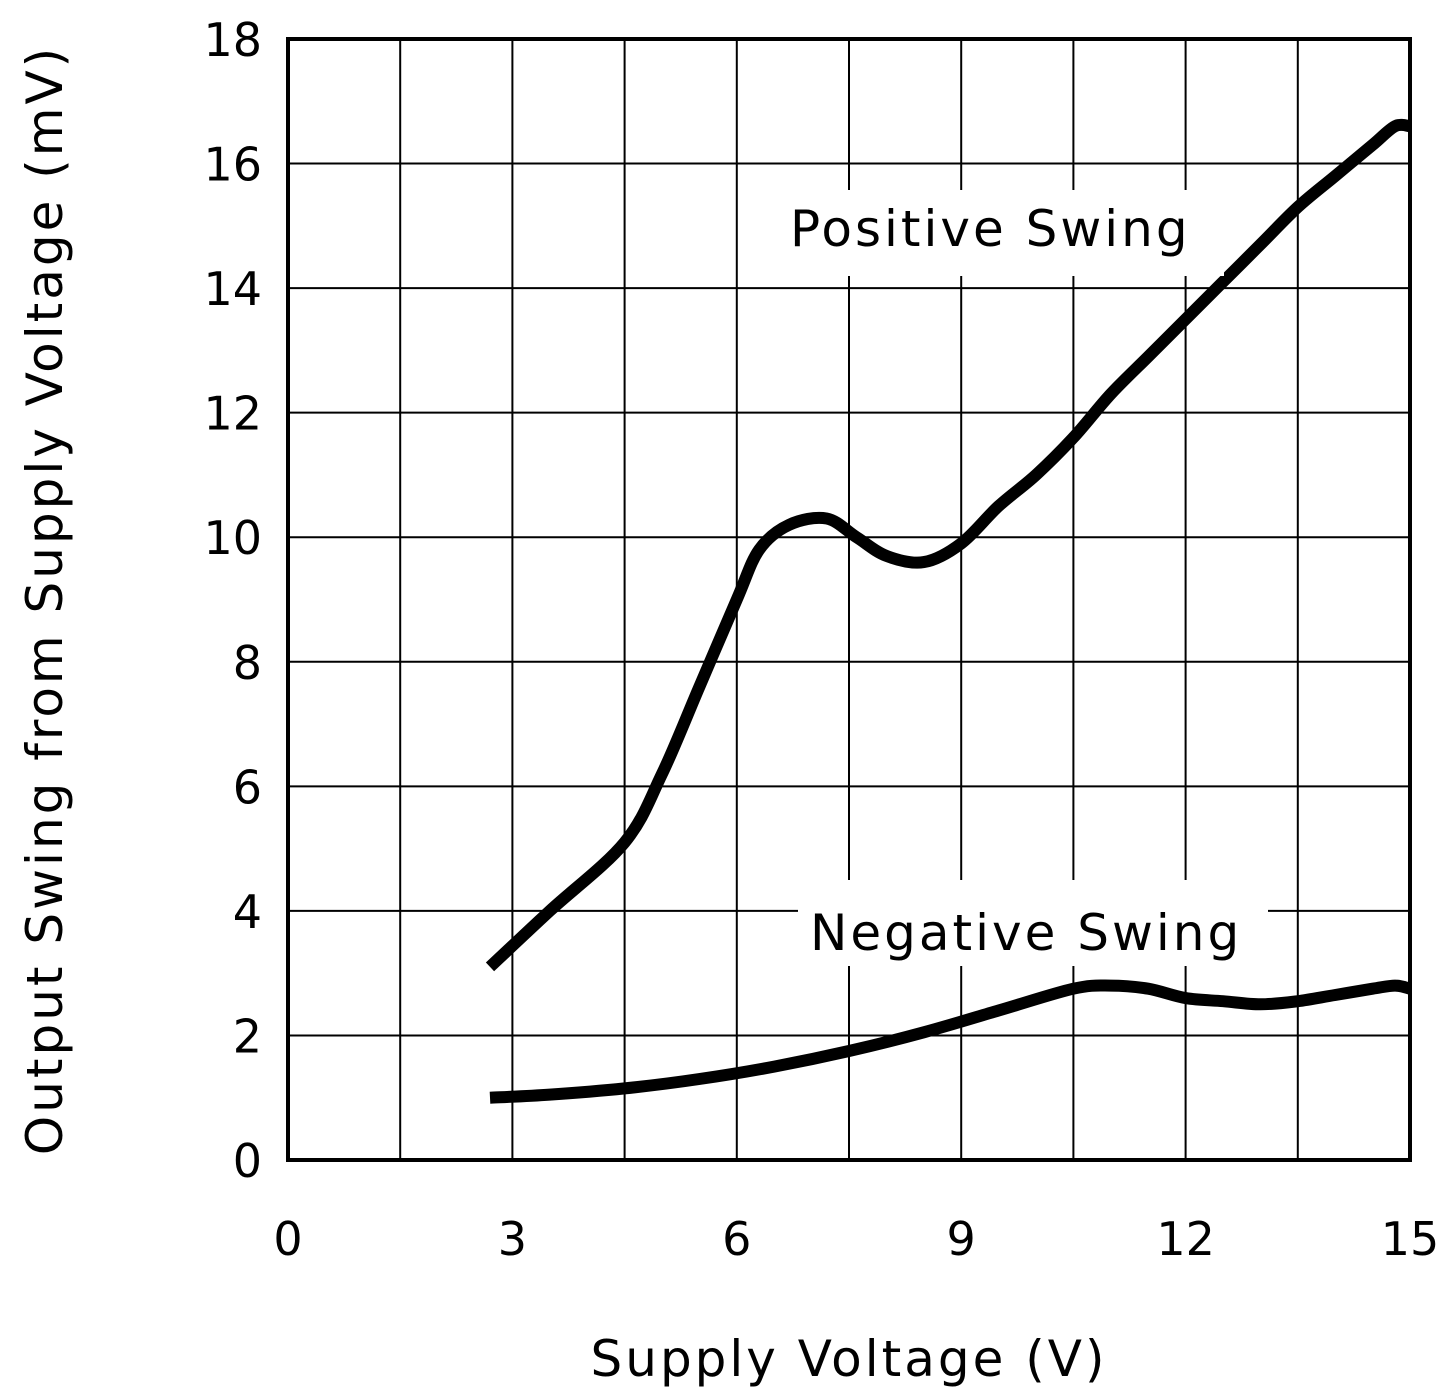 The width and height of the screenshot is (1438, 1393). What do you see at coordinates (849, 1359) in the screenshot?
I see `x-axis-title: Supply Voltage (V)` at bounding box center [849, 1359].